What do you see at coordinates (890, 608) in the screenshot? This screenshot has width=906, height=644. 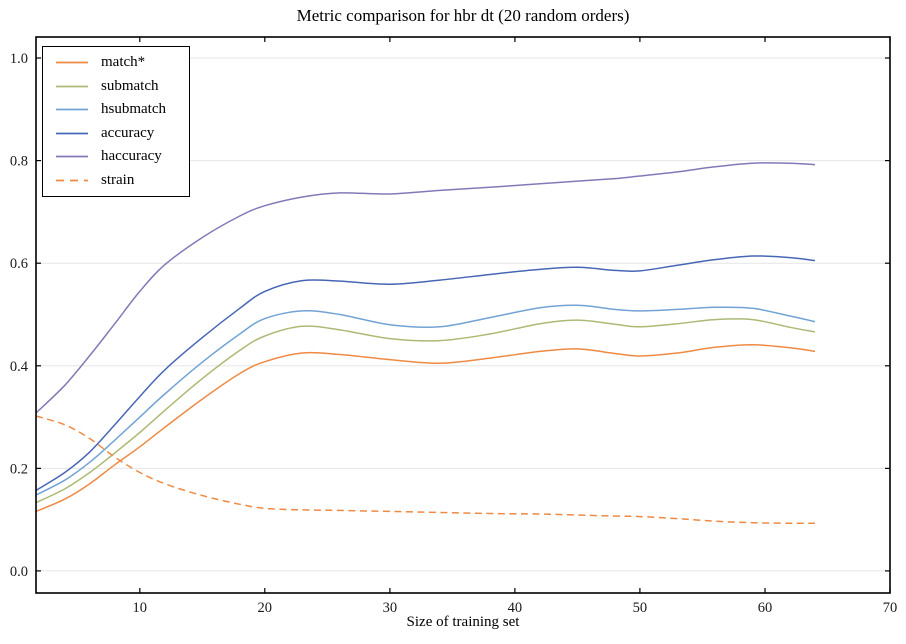 I see `x-tick-label: 70` at bounding box center [890, 608].